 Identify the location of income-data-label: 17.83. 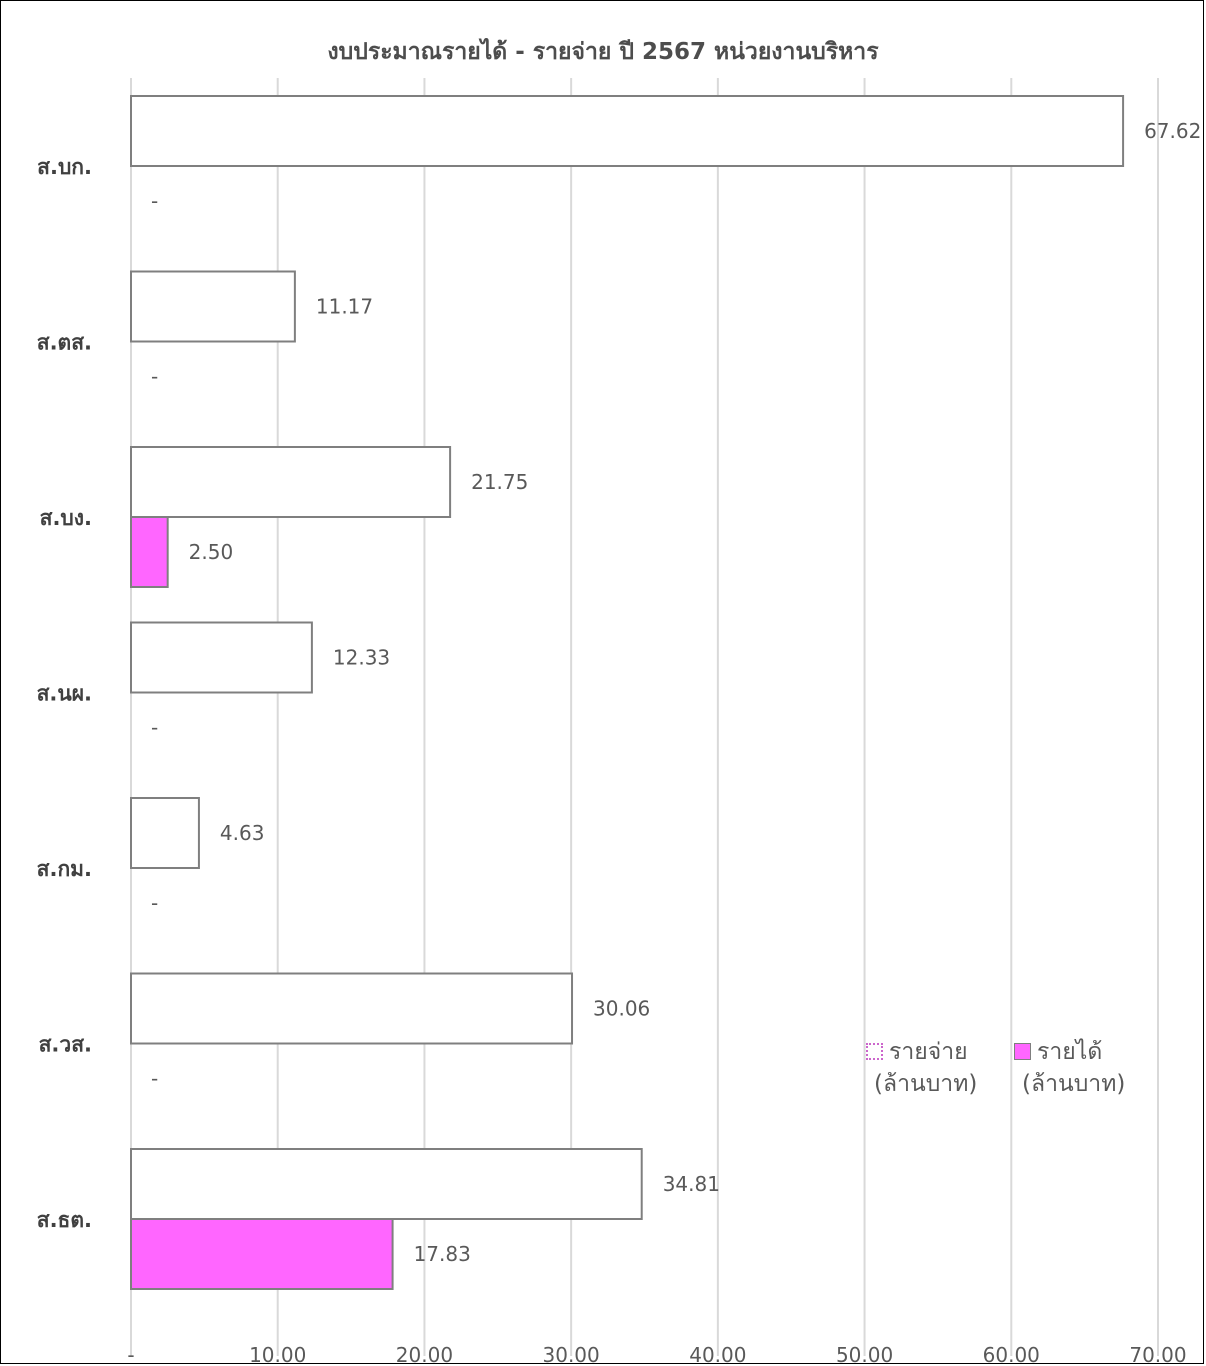
(442, 1254).